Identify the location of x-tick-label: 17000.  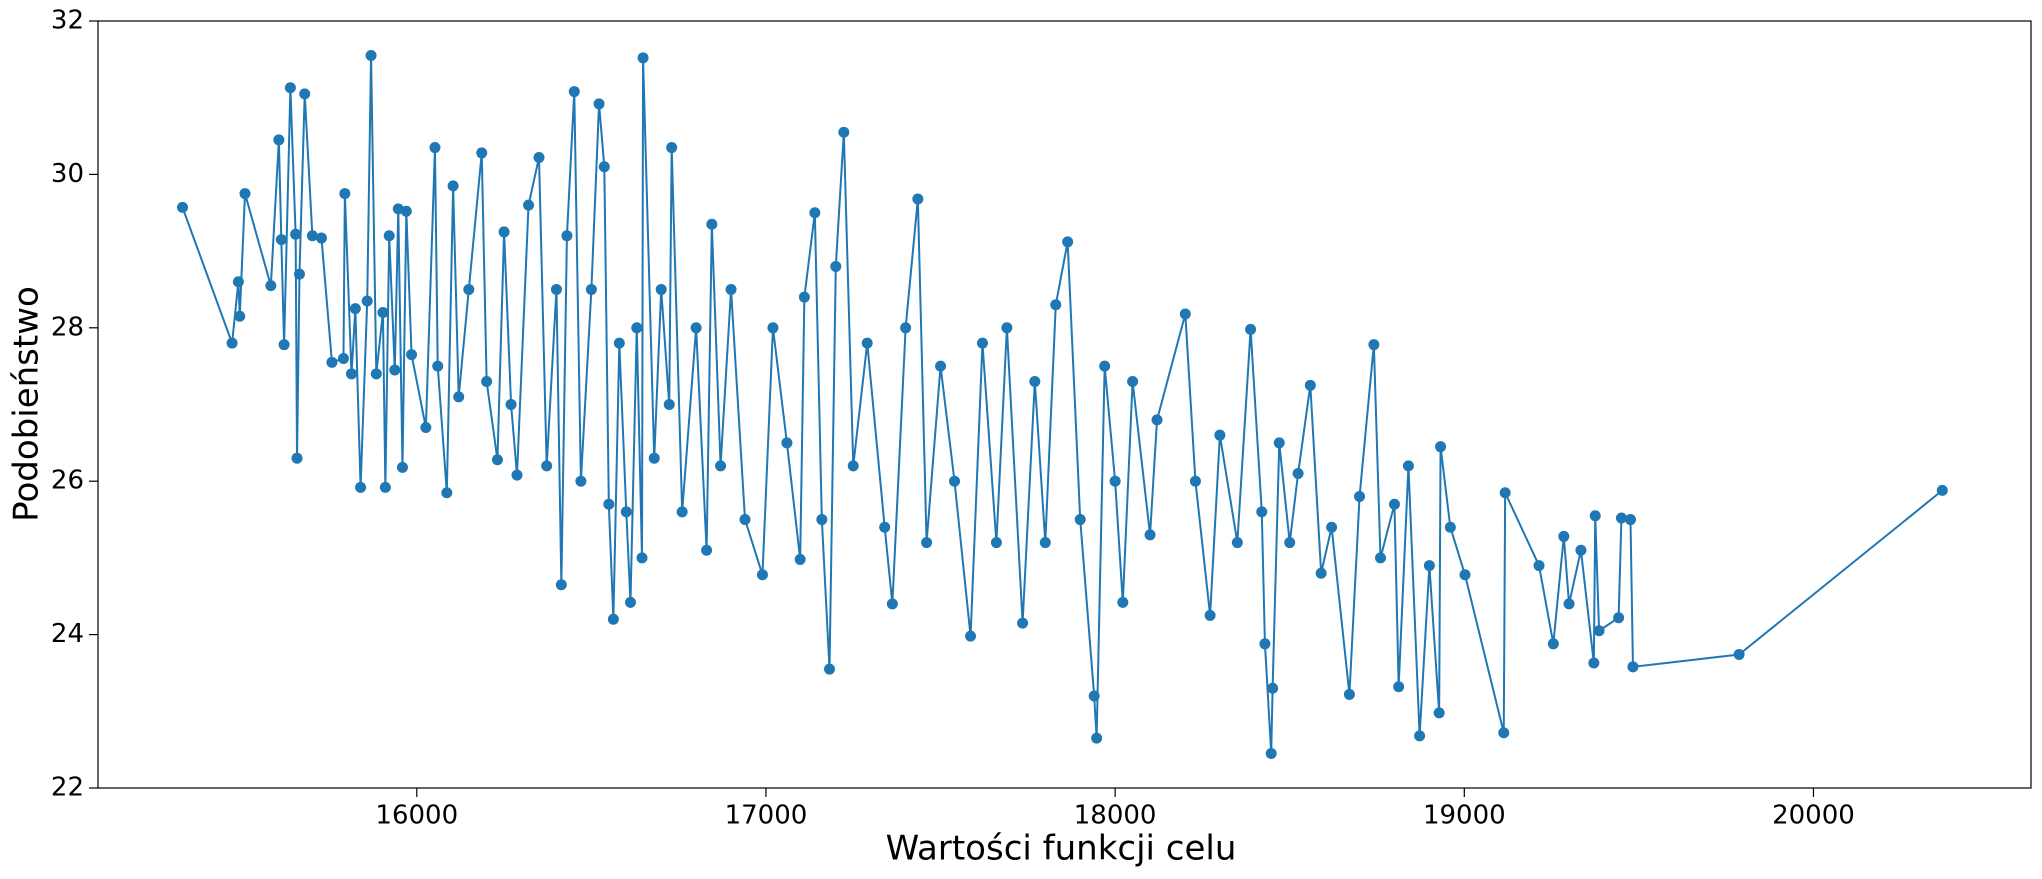
(766, 816).